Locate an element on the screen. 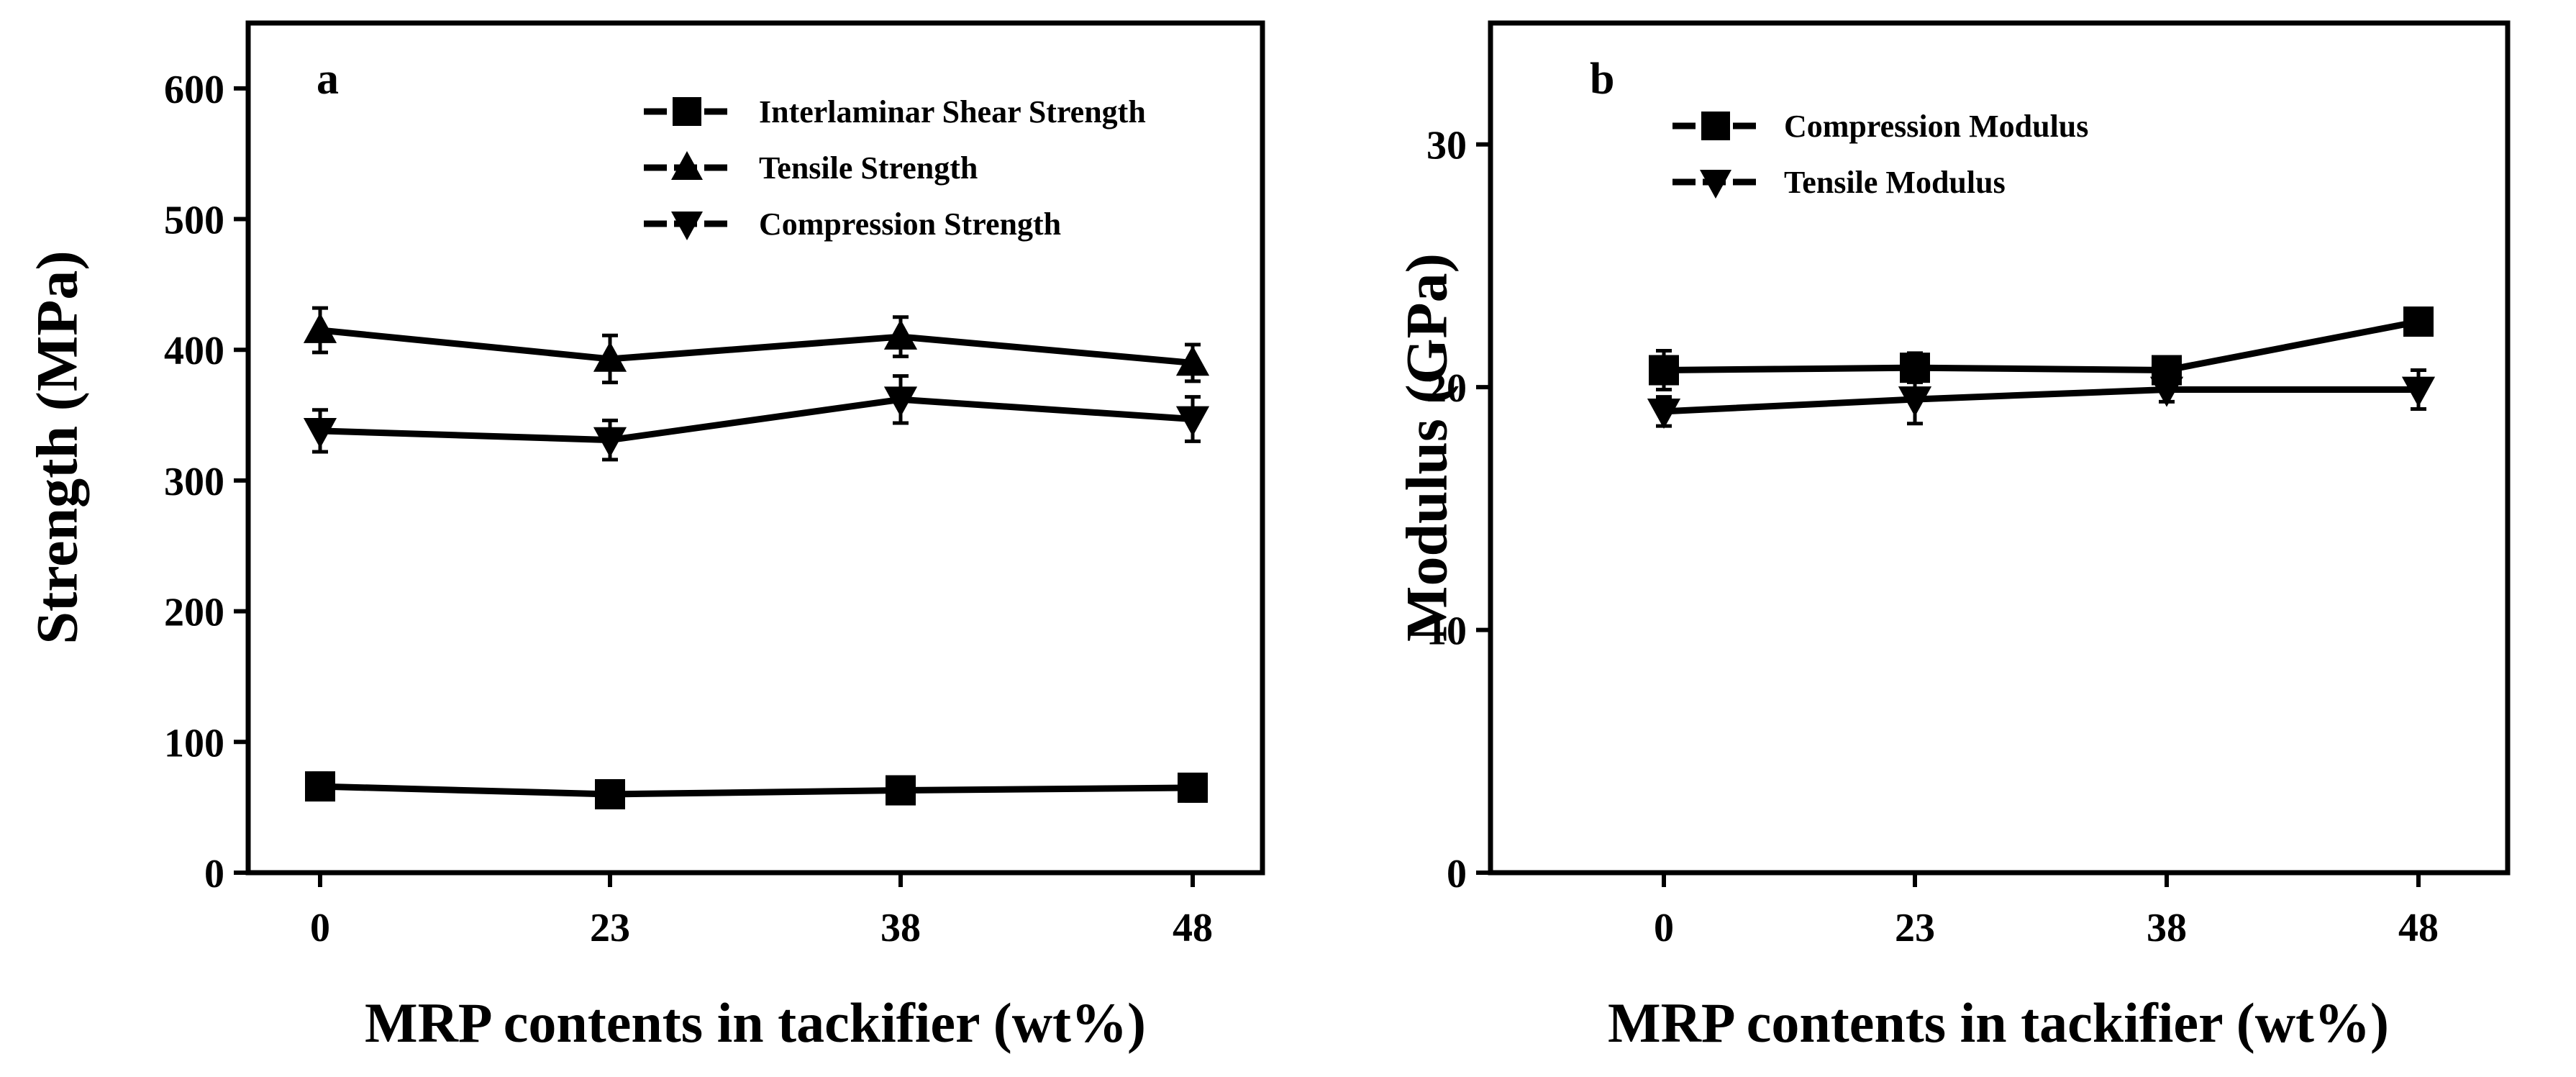 This screenshot has height=1077, width=2576. legend-label: Tensile Strength is located at coordinates (869, 168).